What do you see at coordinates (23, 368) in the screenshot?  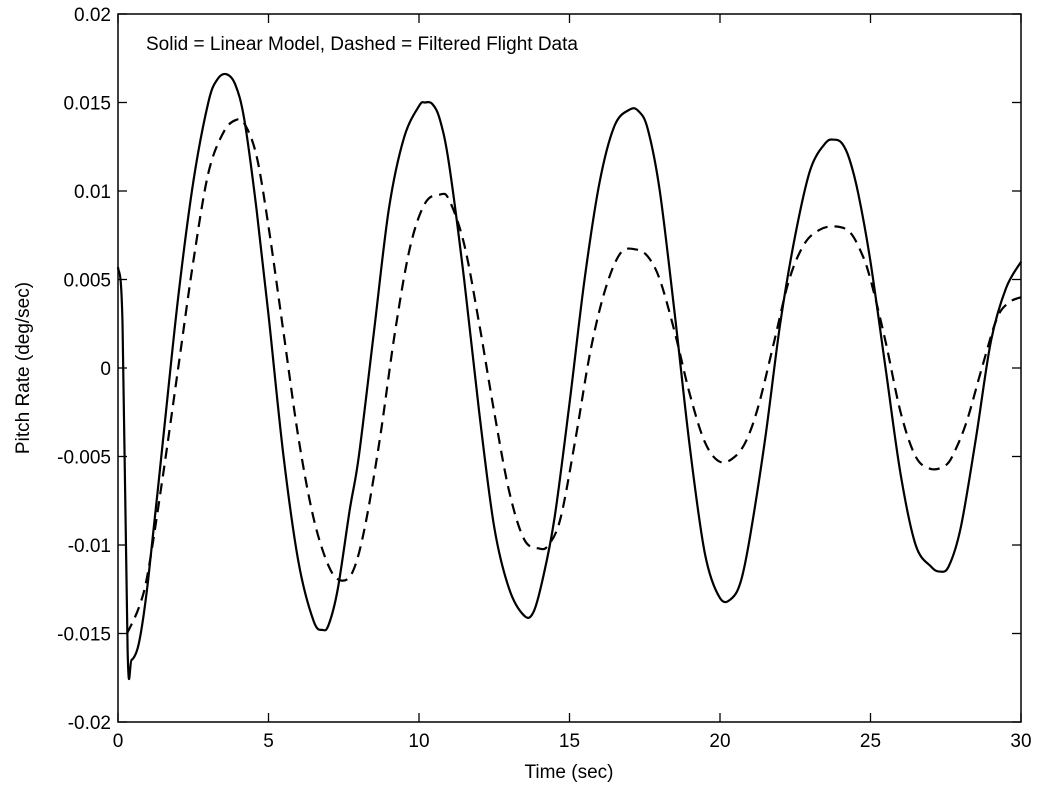 I see `y-axis-label: Pitch Rate (deg/sec)` at bounding box center [23, 368].